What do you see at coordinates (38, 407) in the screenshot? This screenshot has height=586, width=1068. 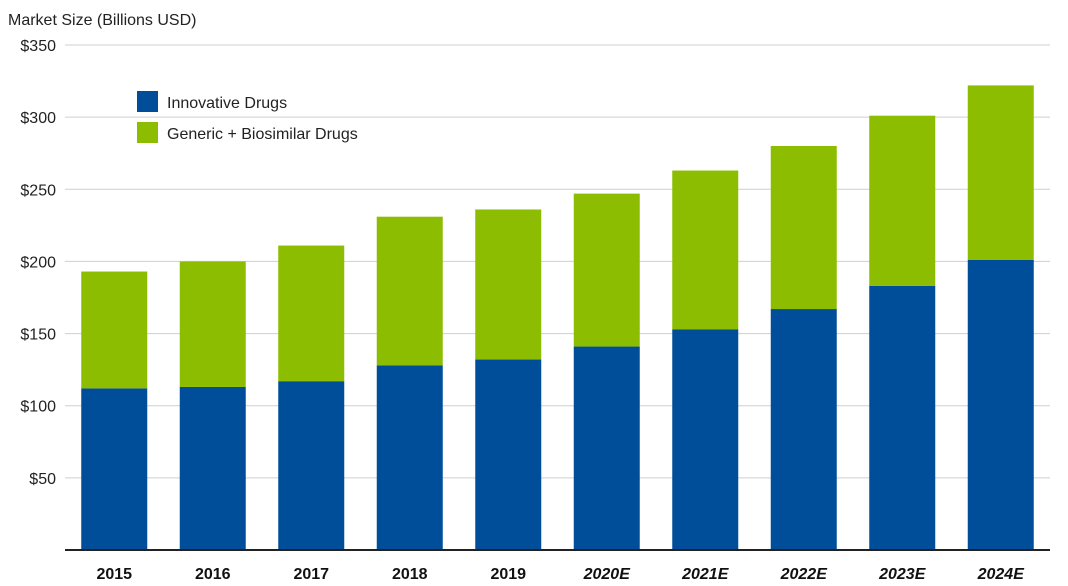 I see `y-tick-label: $100` at bounding box center [38, 407].